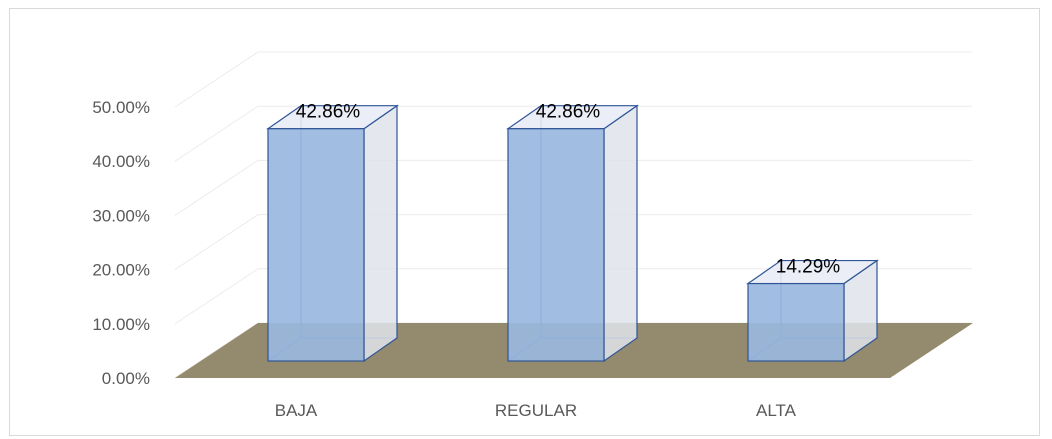  I want to click on bar-baja, so click(332, 233).